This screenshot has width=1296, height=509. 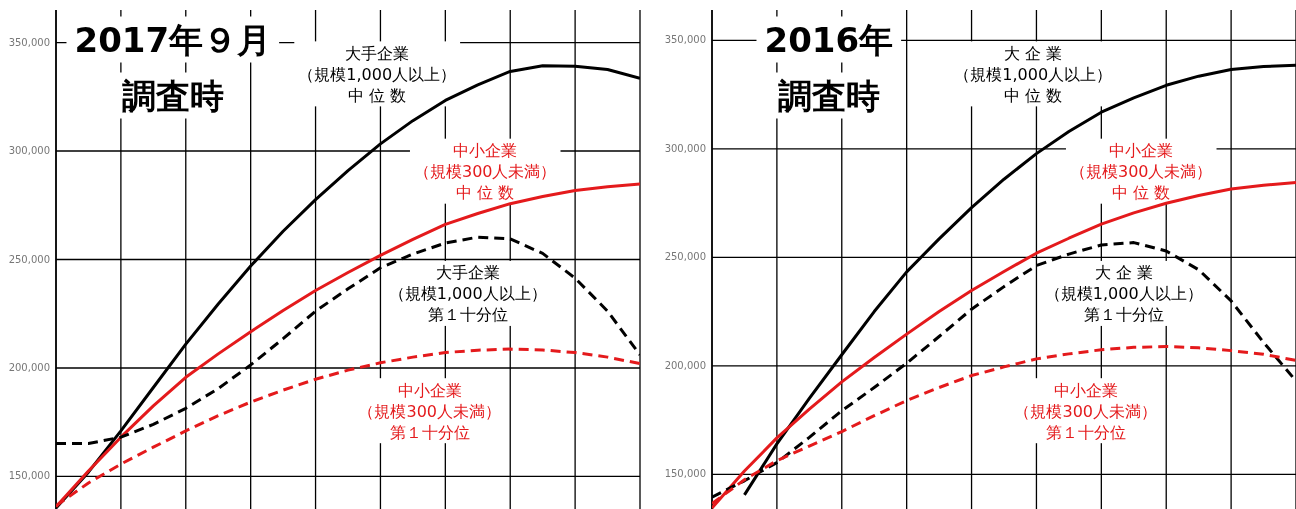 What do you see at coordinates (377, 74) in the screenshot?
I see `series-label: 大手企業（規模1,000人以上）中 位 数` at bounding box center [377, 74].